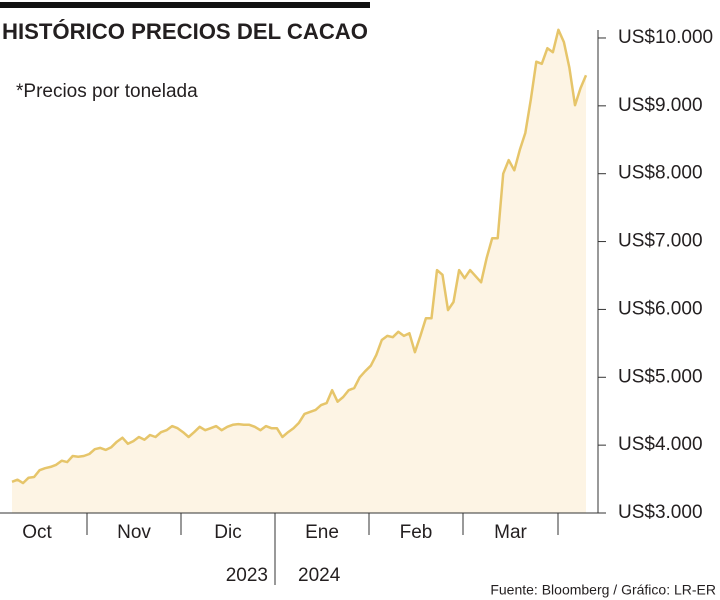 Image resolution: width=720 pixels, height=600 pixels. What do you see at coordinates (510, 532) in the screenshot?
I see `x-tick-label: Mar` at bounding box center [510, 532].